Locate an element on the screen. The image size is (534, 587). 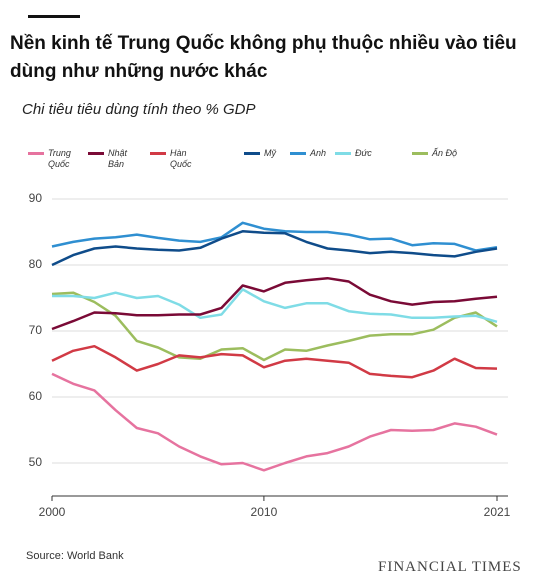
legend-item: Nhật Bản is located at coordinates (116, 159).